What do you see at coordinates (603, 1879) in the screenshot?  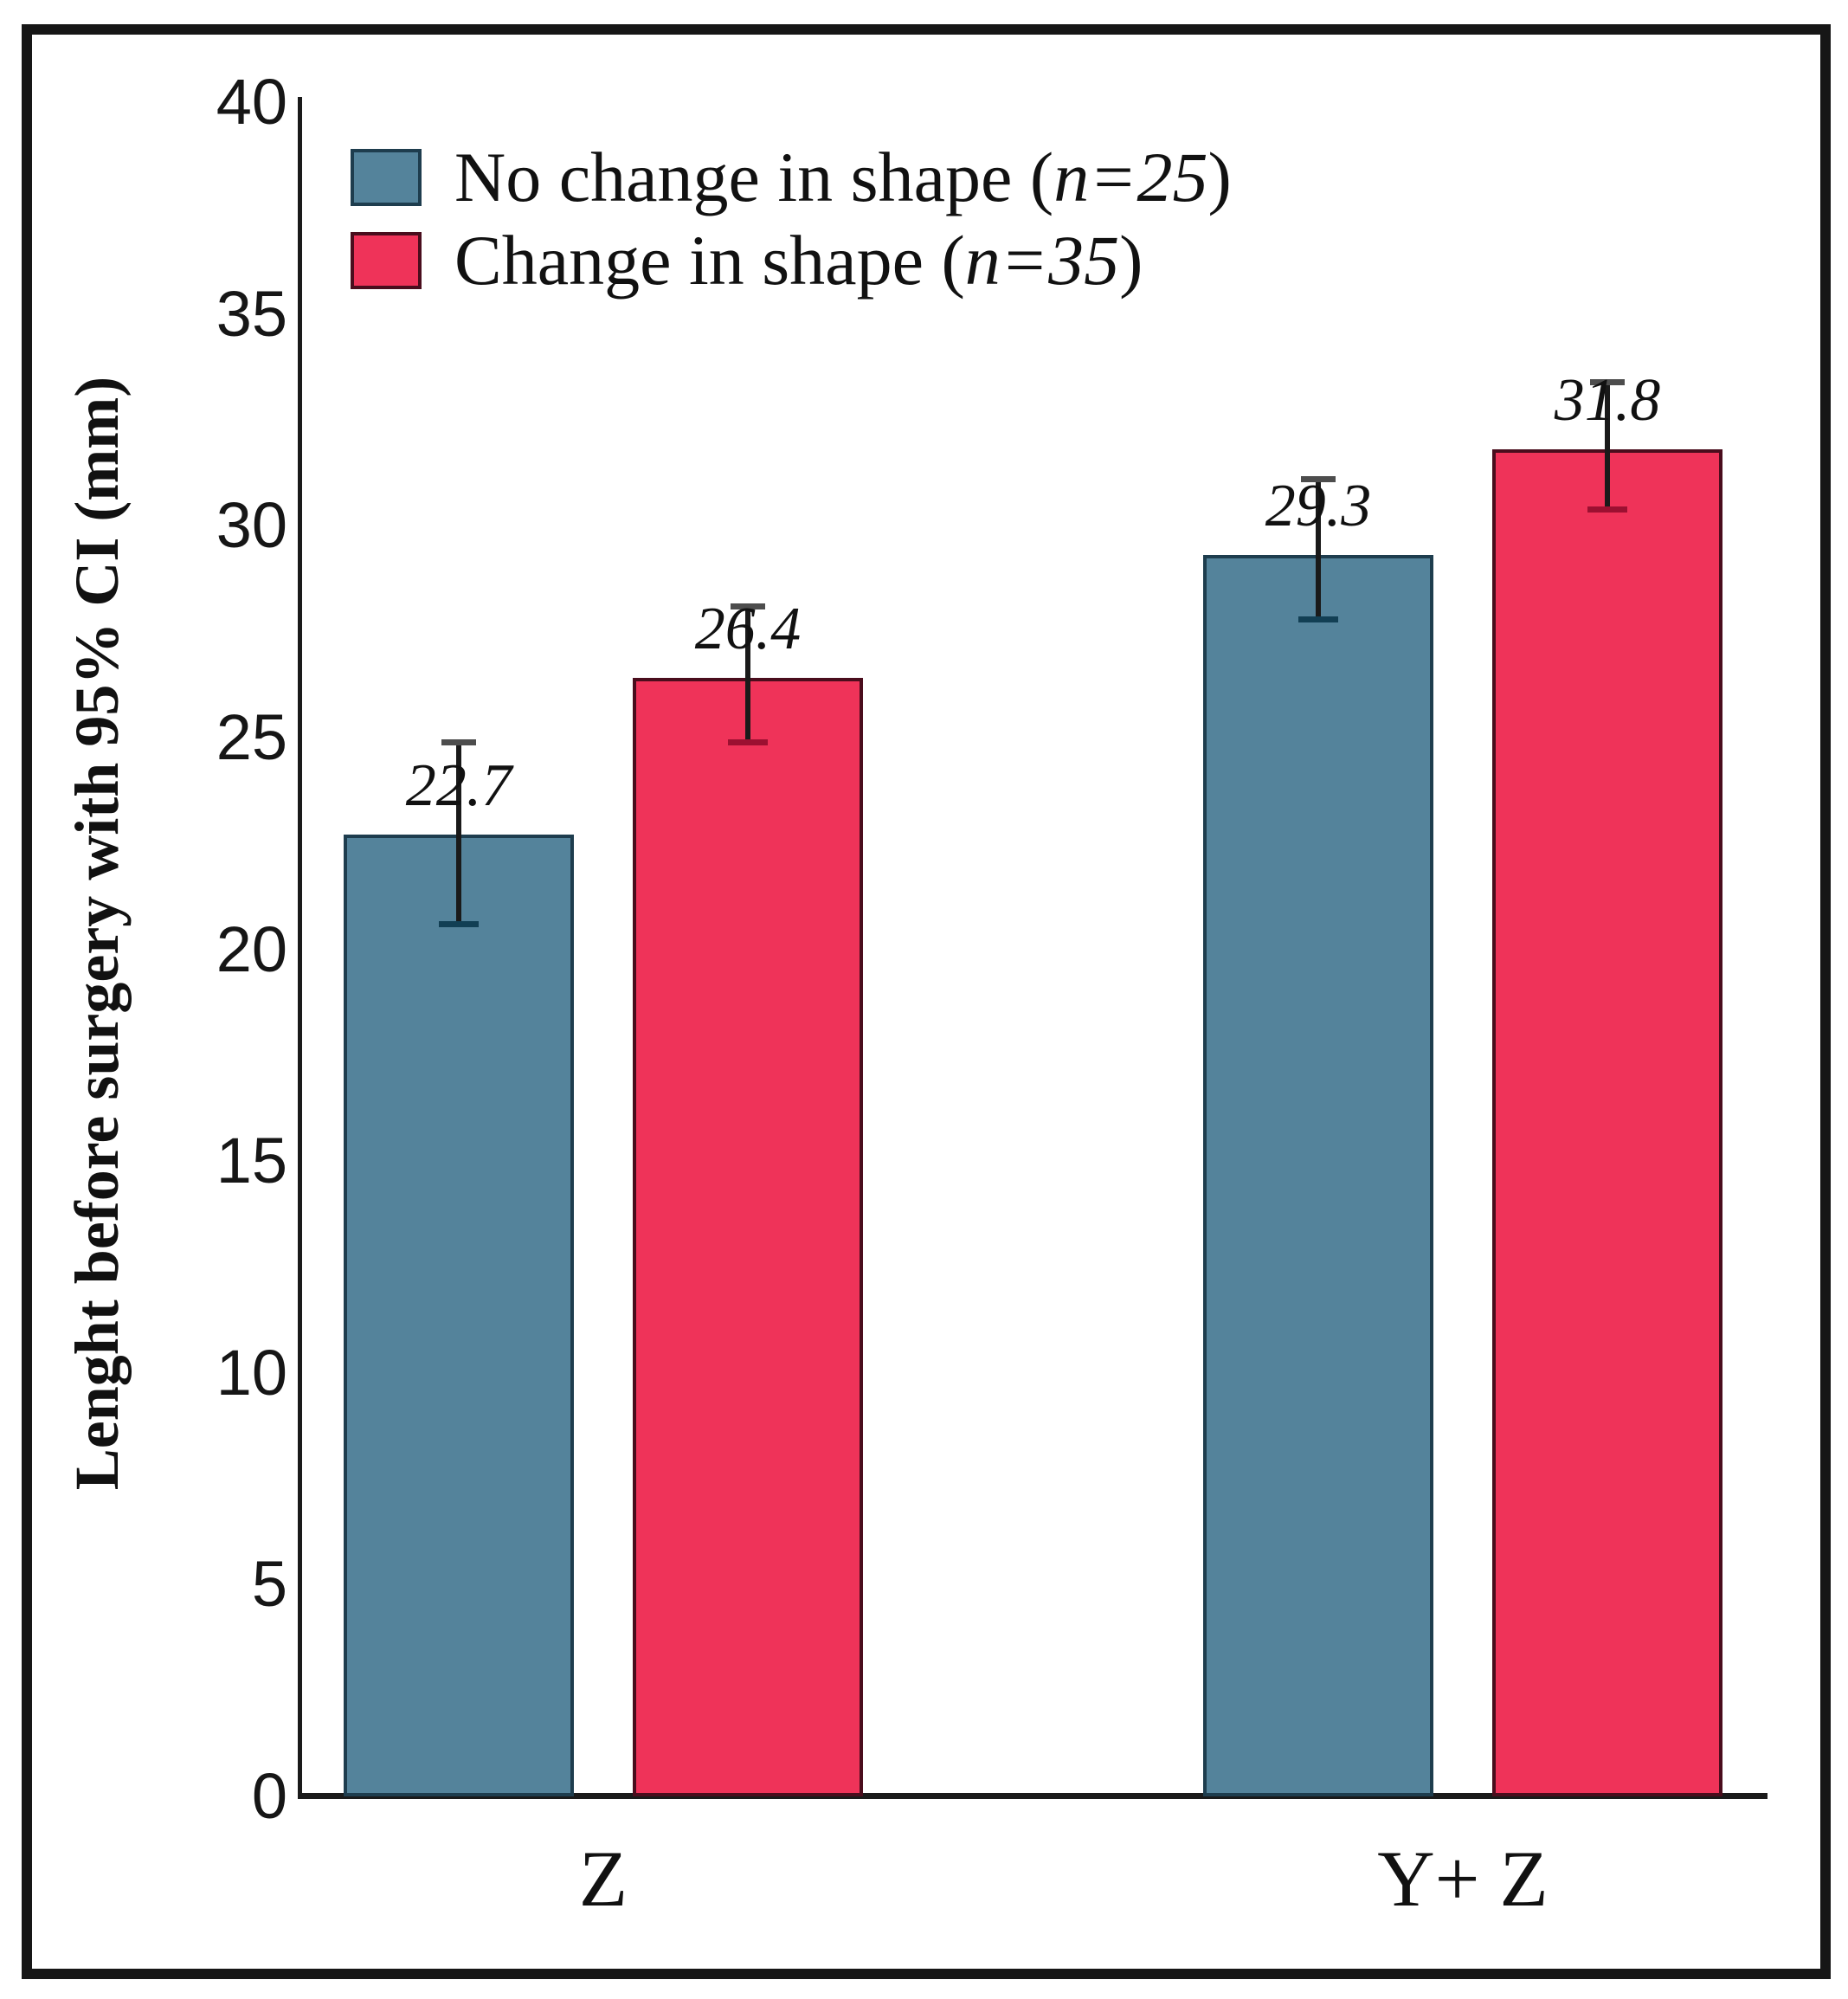 I see `x-category-label: Z` at bounding box center [603, 1879].